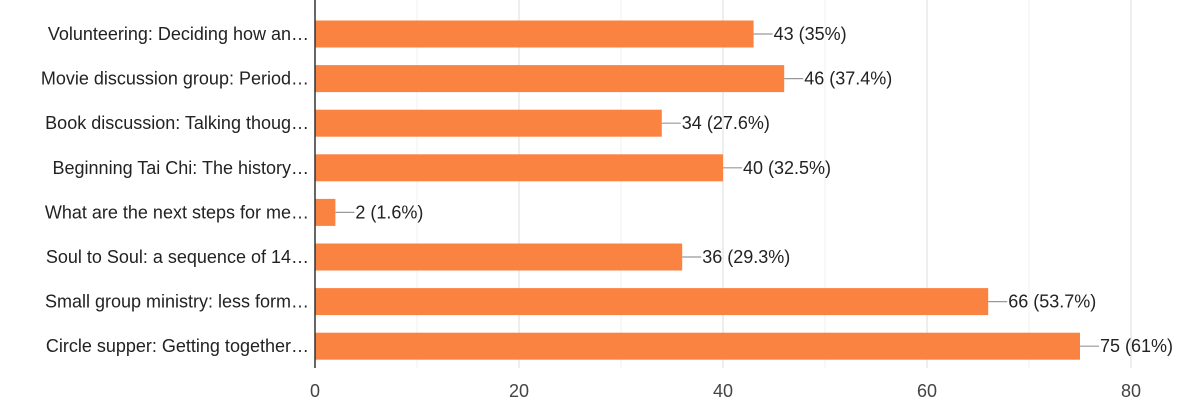  Describe the element at coordinates (389, 212) in the screenshot. I see `data-label: 2 (1.6%)` at that location.